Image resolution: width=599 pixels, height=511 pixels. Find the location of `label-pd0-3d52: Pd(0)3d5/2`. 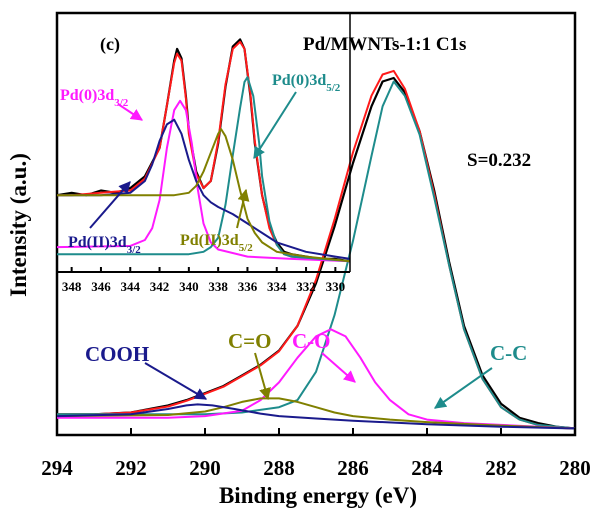

label-pd0-3d52: Pd(0)3d5/2 is located at coordinates (306, 83).